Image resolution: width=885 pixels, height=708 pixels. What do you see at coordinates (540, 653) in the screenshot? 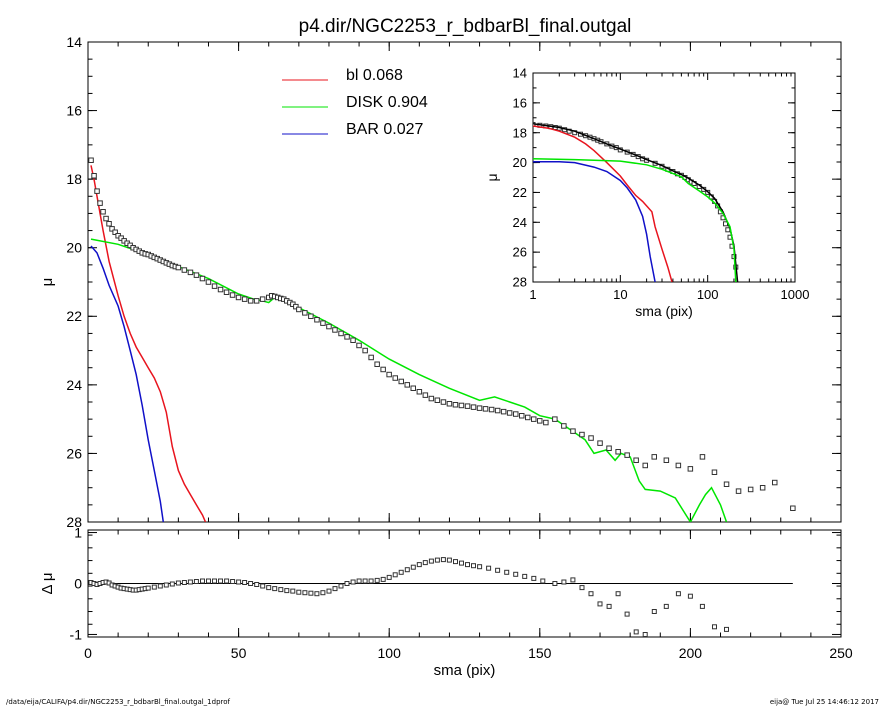
I see `x-tick-label: 150` at bounding box center [540, 653].